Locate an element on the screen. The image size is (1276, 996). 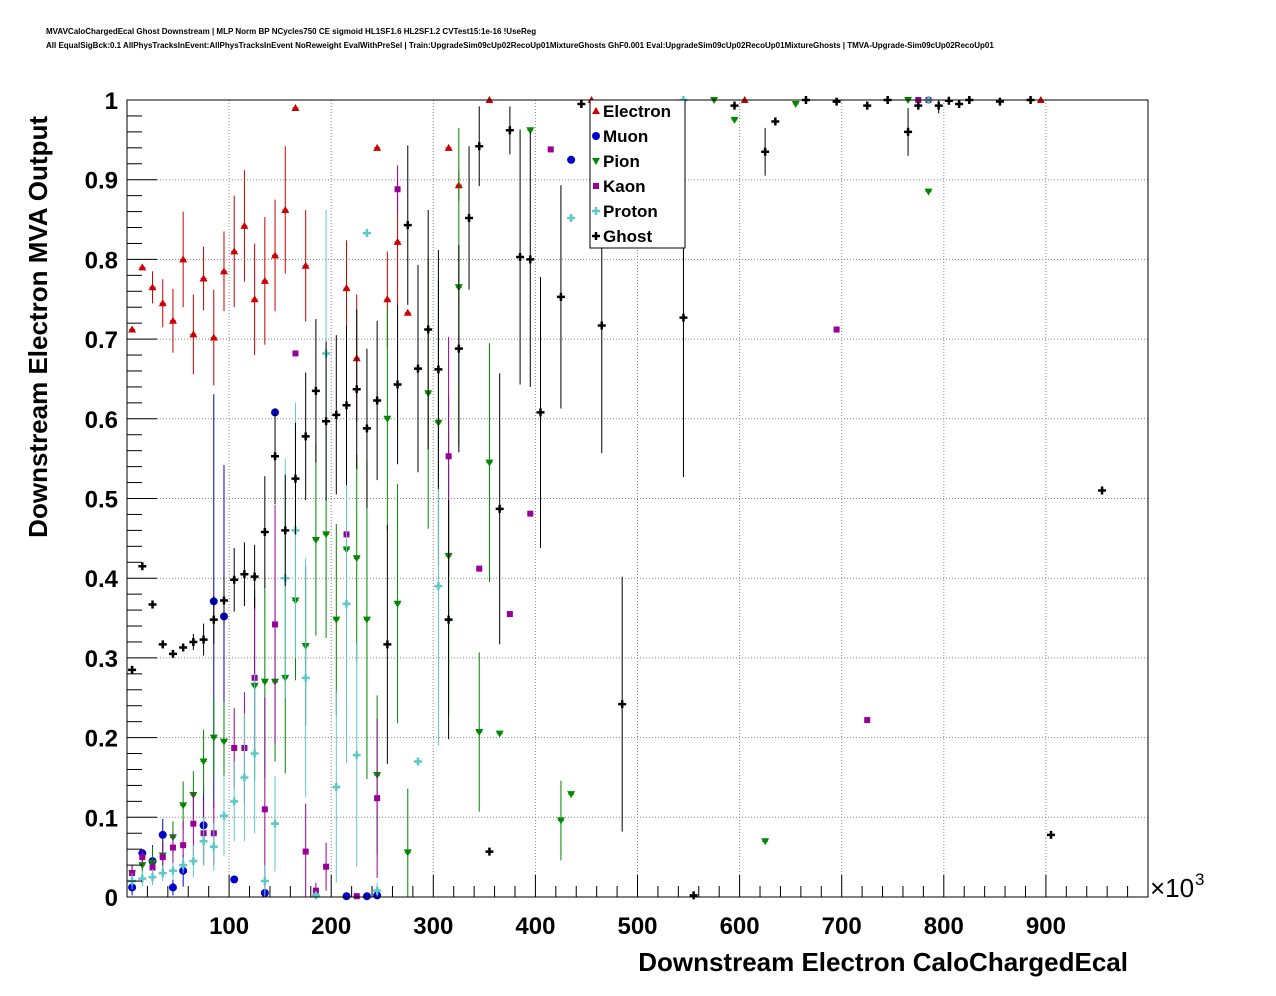
y-tick-label: 0.7 is located at coordinates (101, 340).